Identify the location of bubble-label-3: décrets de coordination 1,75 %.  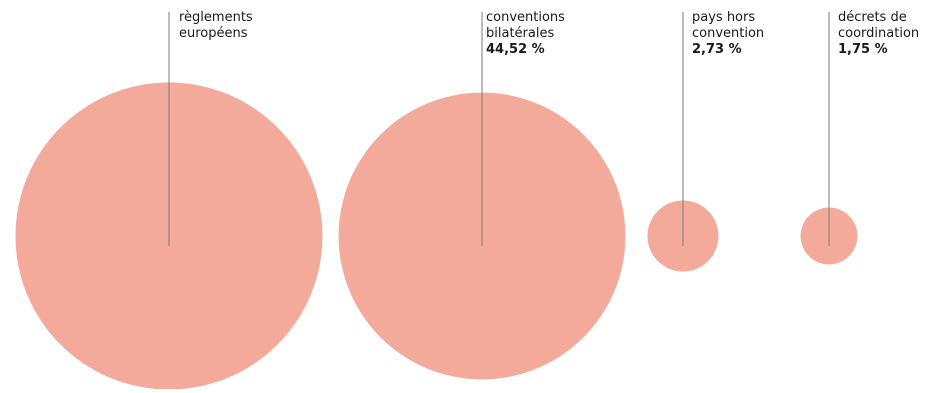
(878, 34).